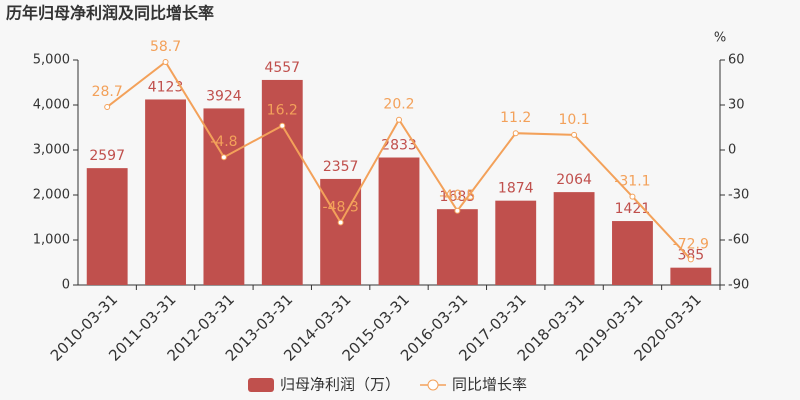 This screenshot has width=800, height=400. I want to click on bar-value-label: 4557, so click(282, 68).